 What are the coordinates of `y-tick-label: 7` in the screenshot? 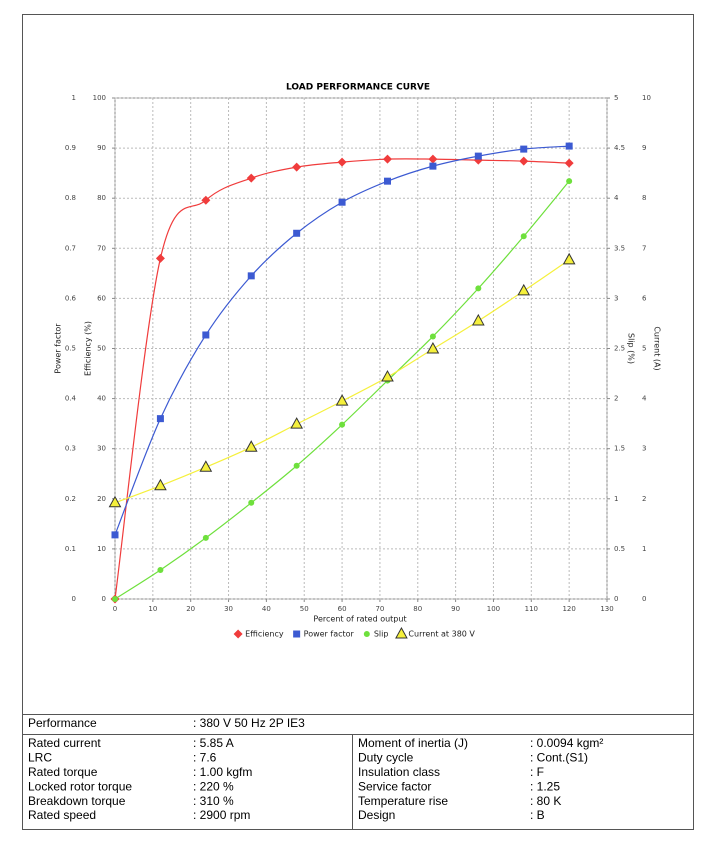 It's located at (644, 248).